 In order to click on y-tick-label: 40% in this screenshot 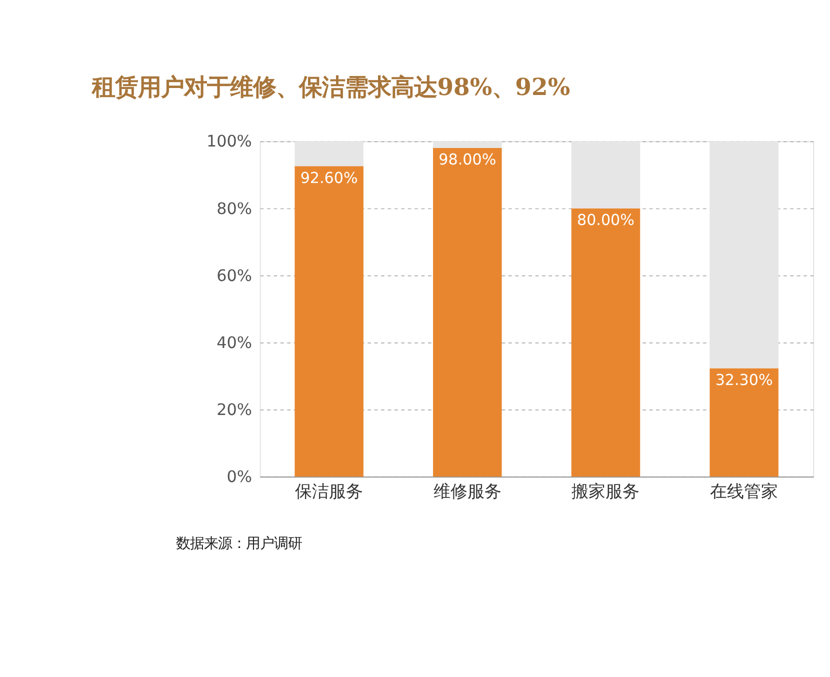, I will do `click(234, 342)`.